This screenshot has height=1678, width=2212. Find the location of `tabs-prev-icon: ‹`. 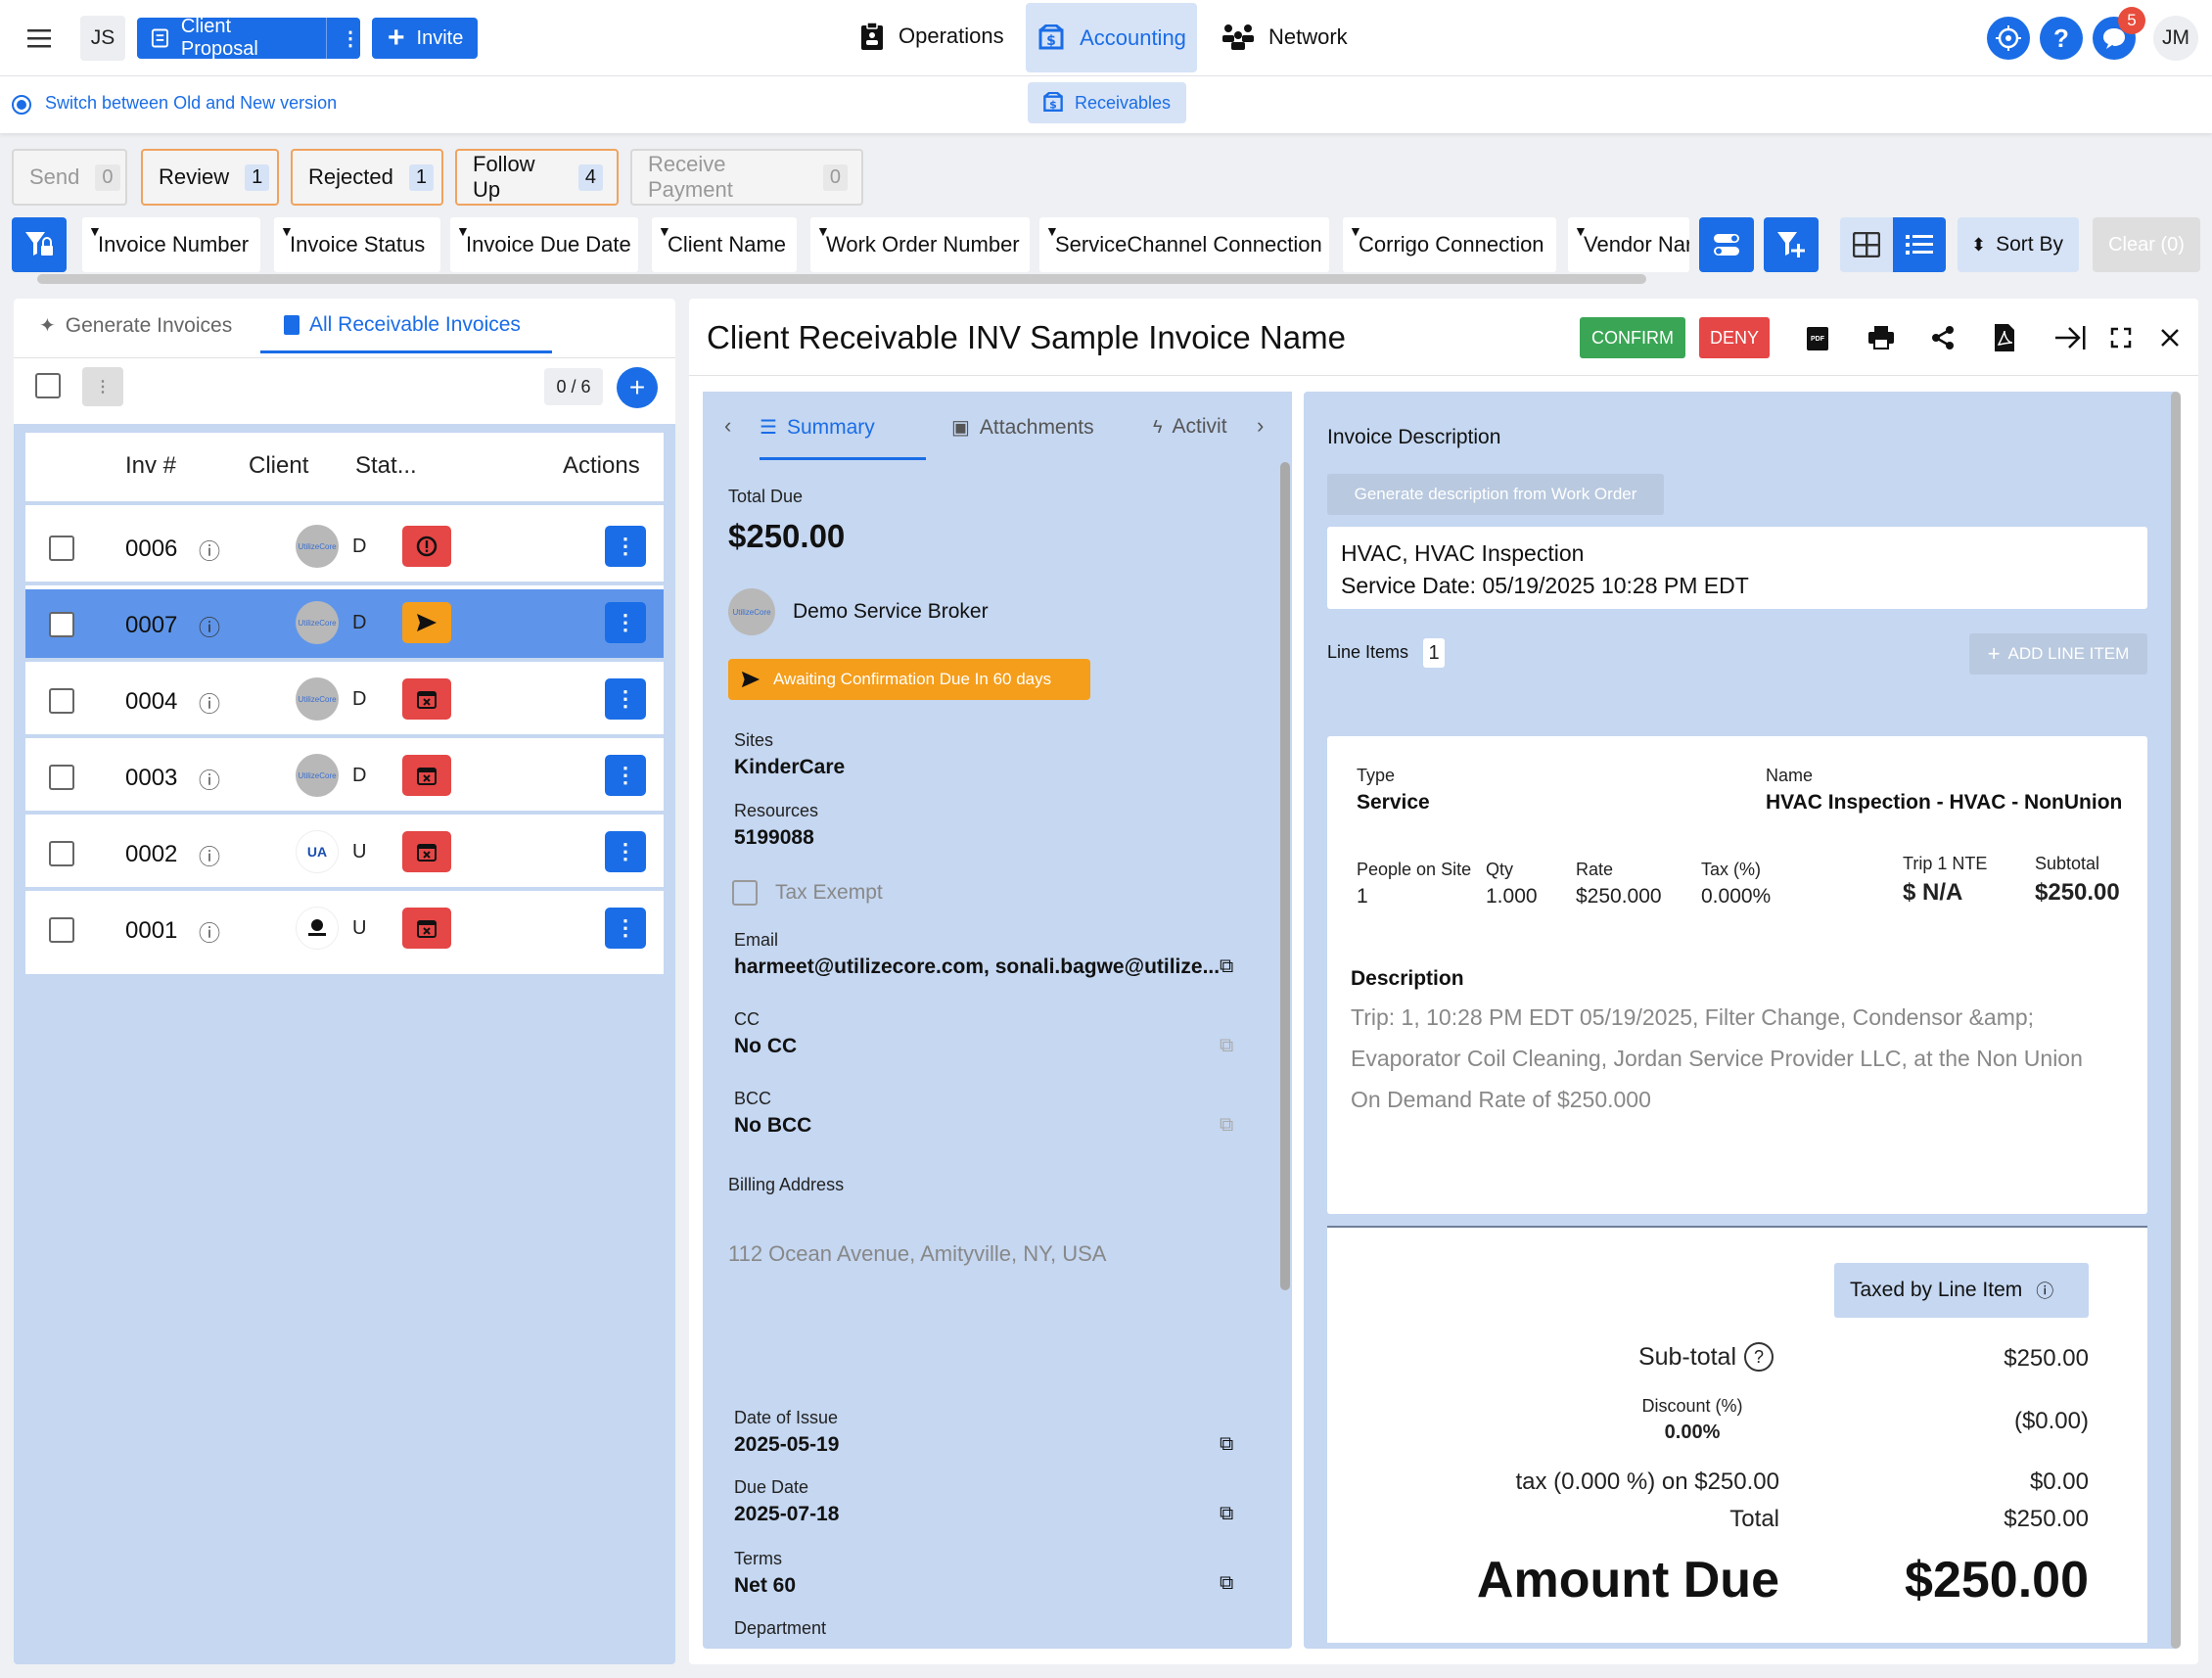

tabs-prev-icon: ‹ is located at coordinates (728, 425).